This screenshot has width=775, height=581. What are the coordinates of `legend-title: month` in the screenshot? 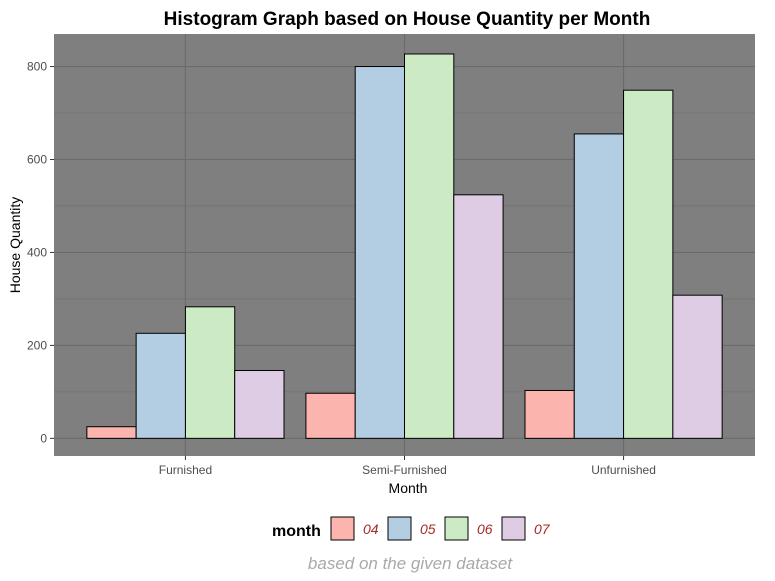 It's located at (296, 531).